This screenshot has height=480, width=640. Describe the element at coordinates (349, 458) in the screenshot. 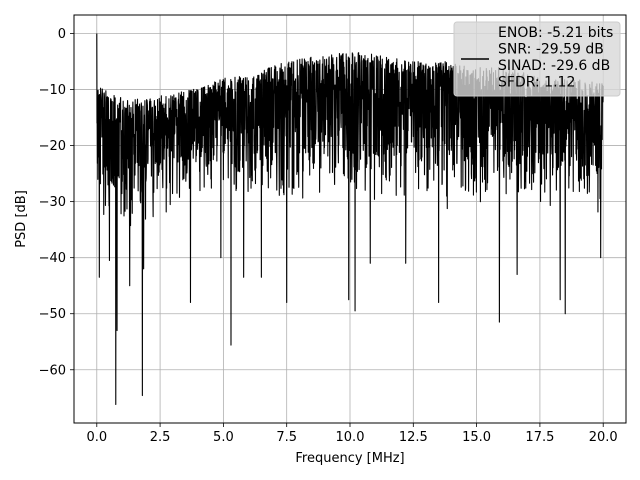

I see `x-axis-label: Frequency [MHz]` at that location.